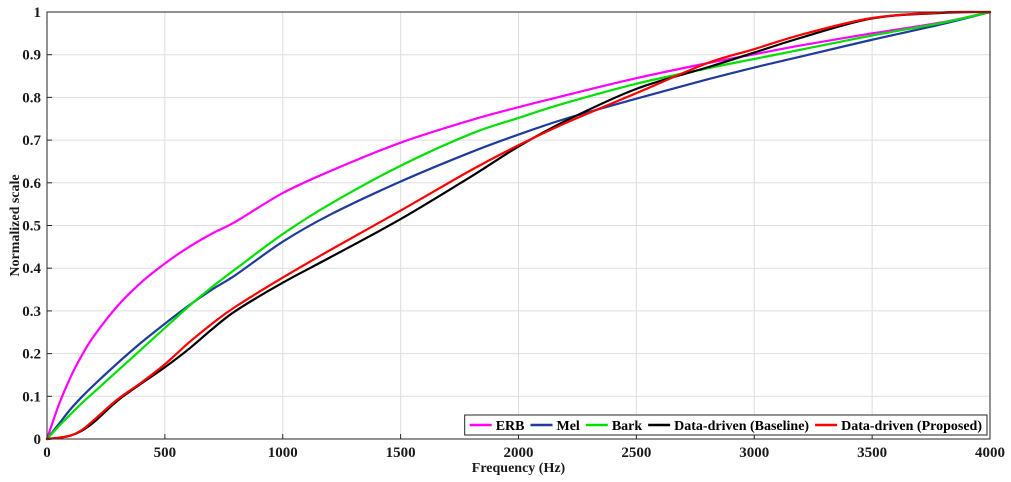  What do you see at coordinates (38, 13) in the screenshot?
I see `y-tick-label: 1` at bounding box center [38, 13].